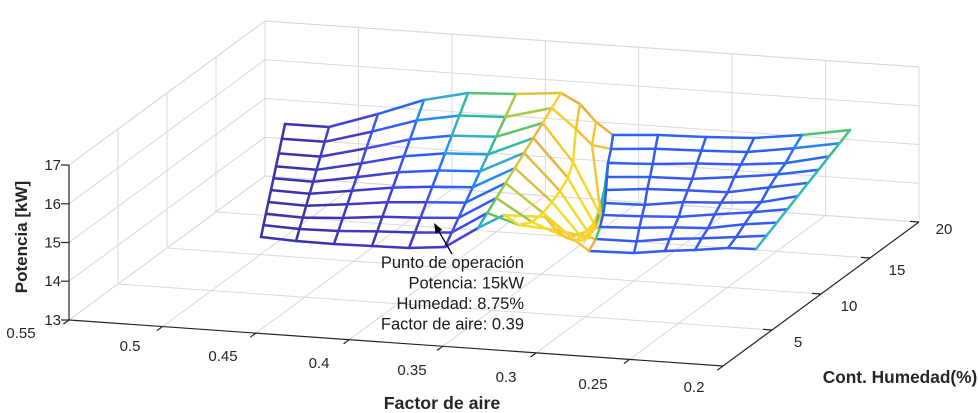  I want to click on svg-text: 0.5, so click(130, 346).